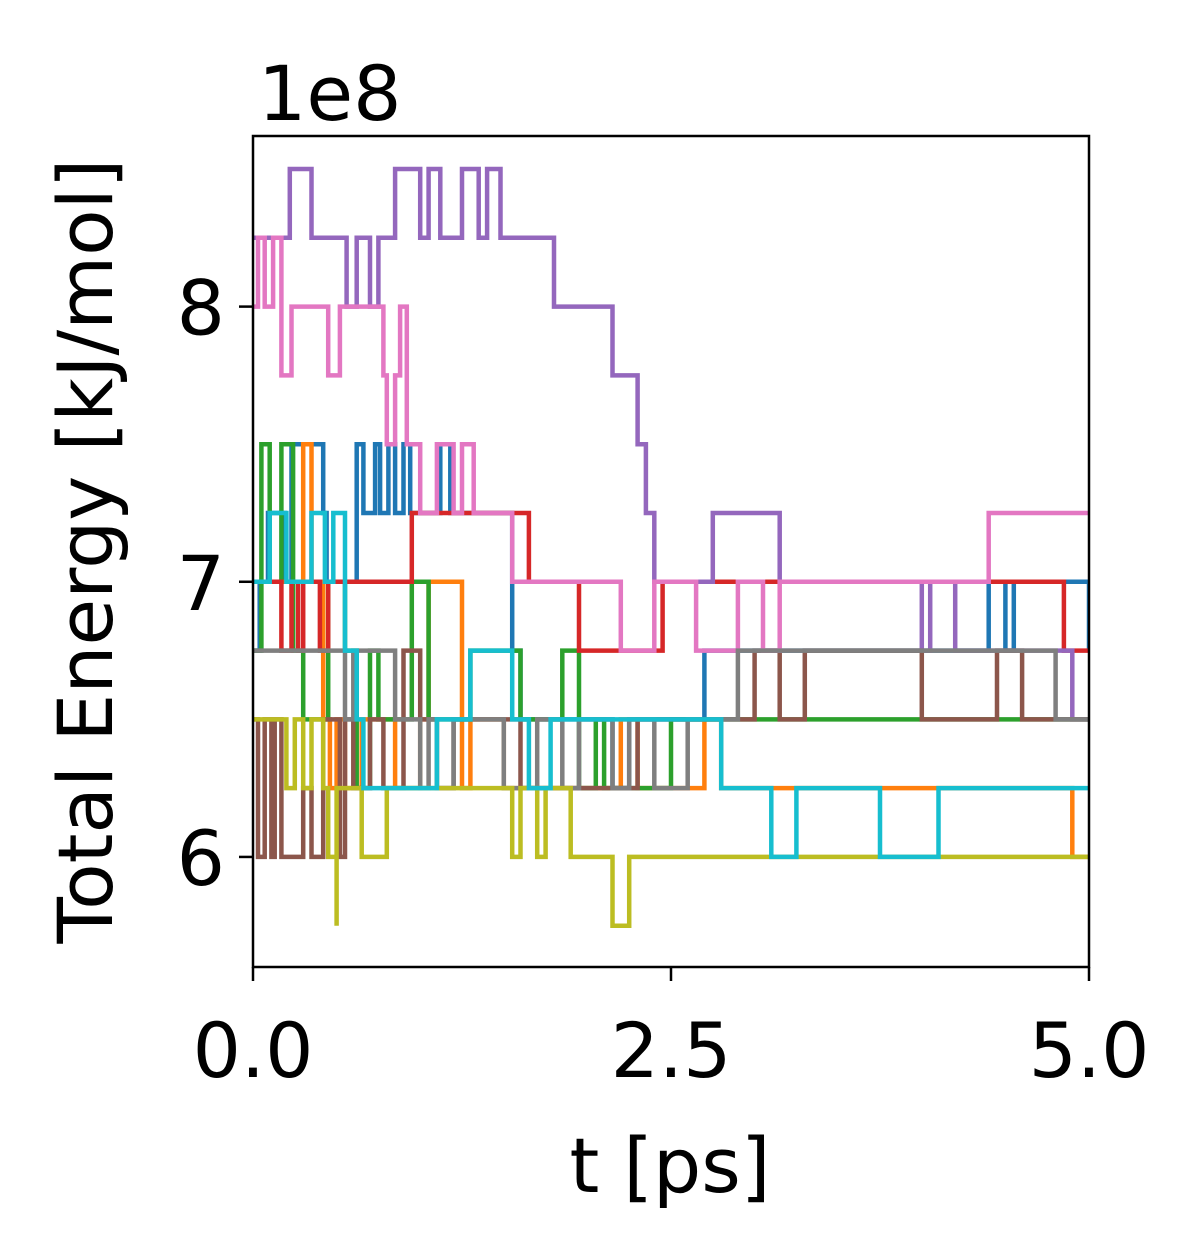 The image size is (1204, 1257). What do you see at coordinates (1089, 1050) in the screenshot?
I see `x-tick-label: 5.0` at bounding box center [1089, 1050].